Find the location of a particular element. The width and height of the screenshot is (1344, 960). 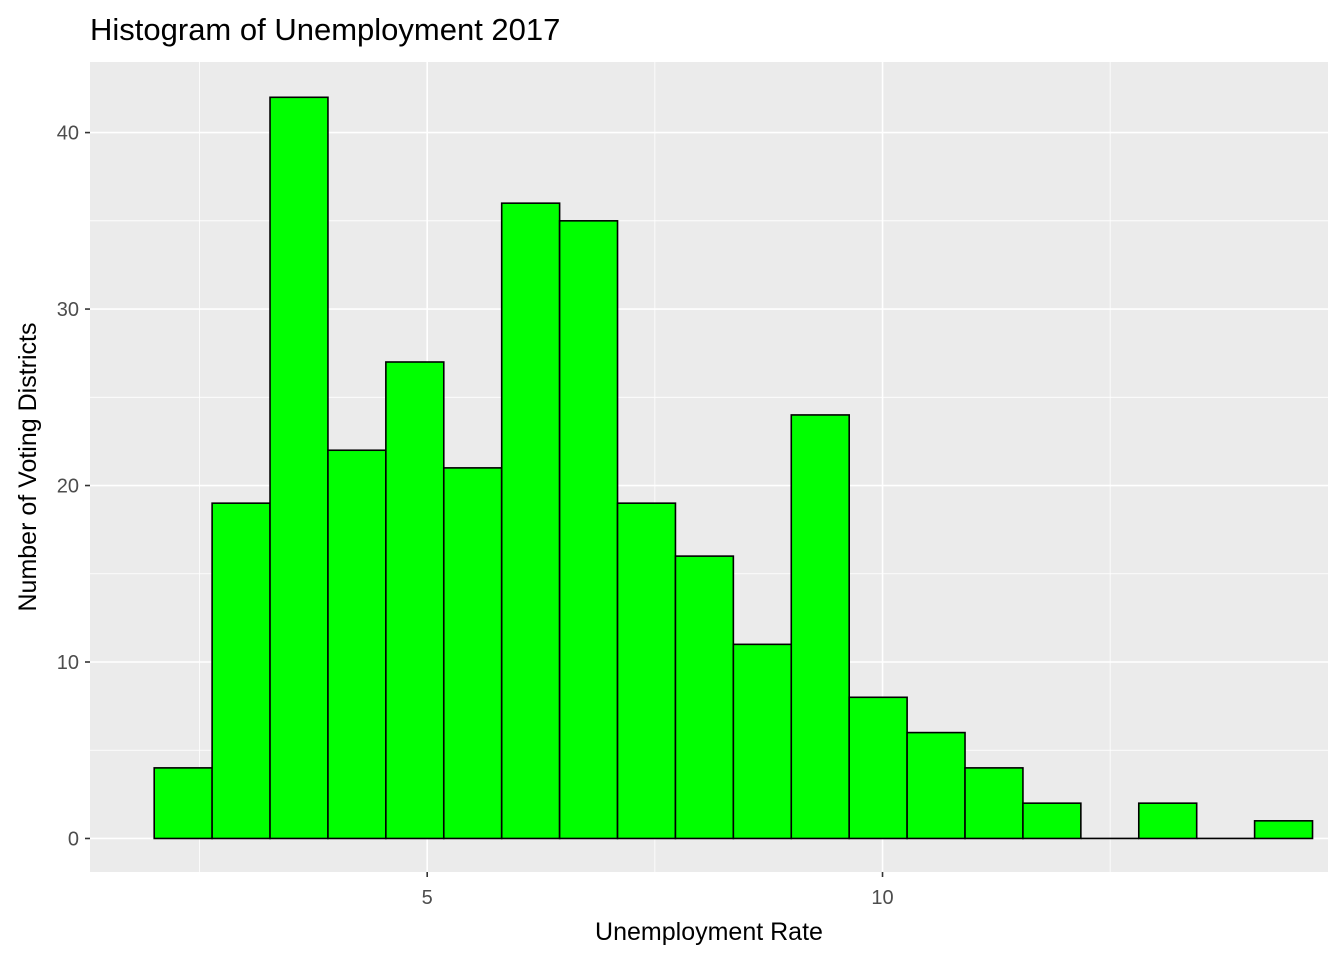

y-tick-label: 30 is located at coordinates (68, 310).